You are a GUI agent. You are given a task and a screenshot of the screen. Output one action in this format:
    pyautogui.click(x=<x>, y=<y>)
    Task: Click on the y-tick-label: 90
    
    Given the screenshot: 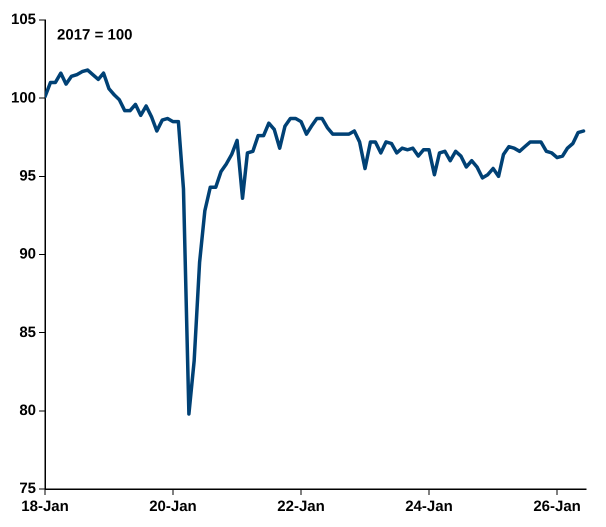 What is the action you would take?
    pyautogui.click(x=27, y=254)
    